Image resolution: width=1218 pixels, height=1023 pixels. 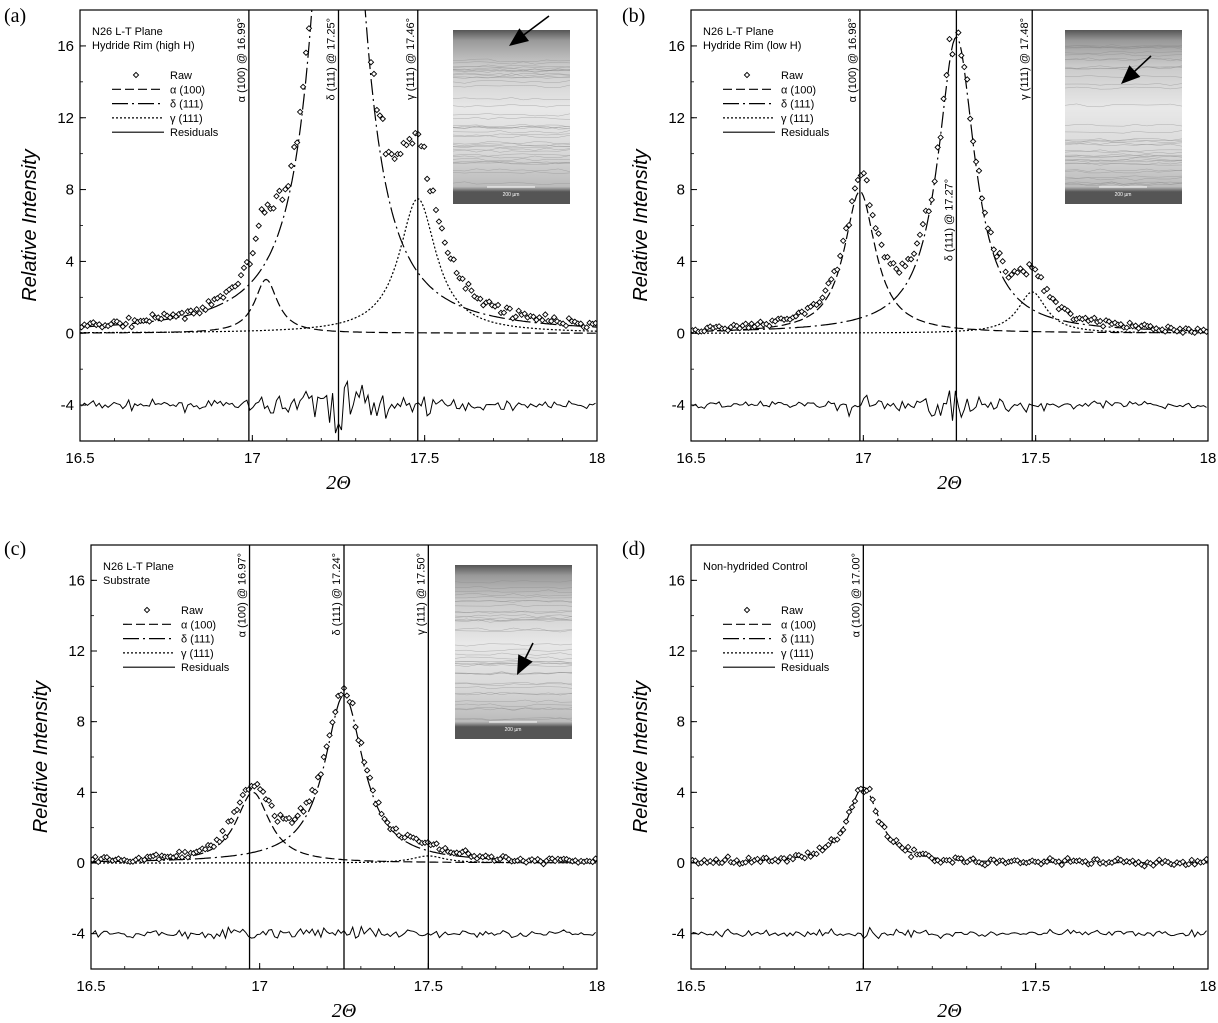 What do you see at coordinates (138, 567) in the screenshot?
I see `panel-annotation: N26 L-T Plane` at bounding box center [138, 567].